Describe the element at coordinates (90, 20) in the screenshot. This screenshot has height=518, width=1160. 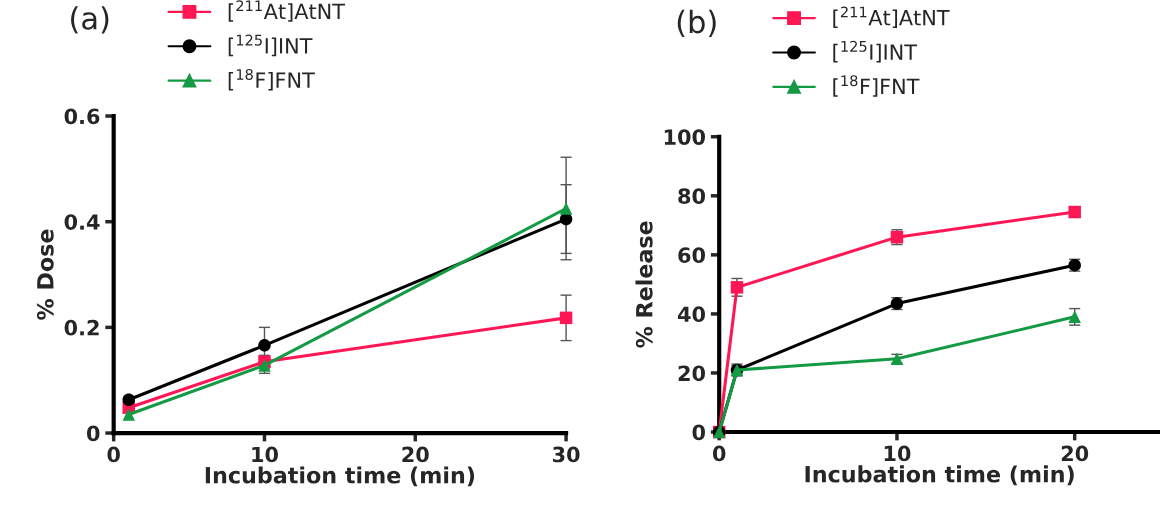
I see `chart-title: (a)` at that location.